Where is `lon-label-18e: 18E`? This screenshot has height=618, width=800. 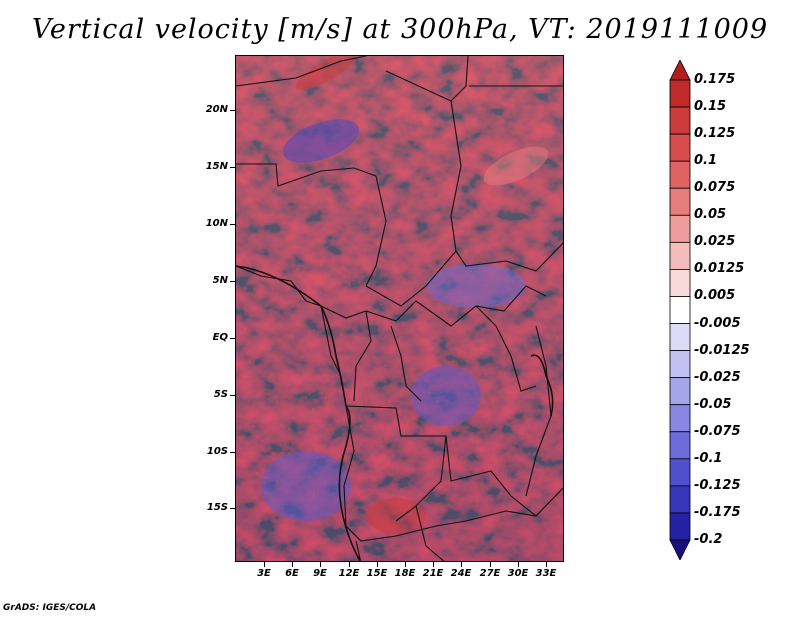
lon-label-18e: 18E is located at coordinates (405, 573).